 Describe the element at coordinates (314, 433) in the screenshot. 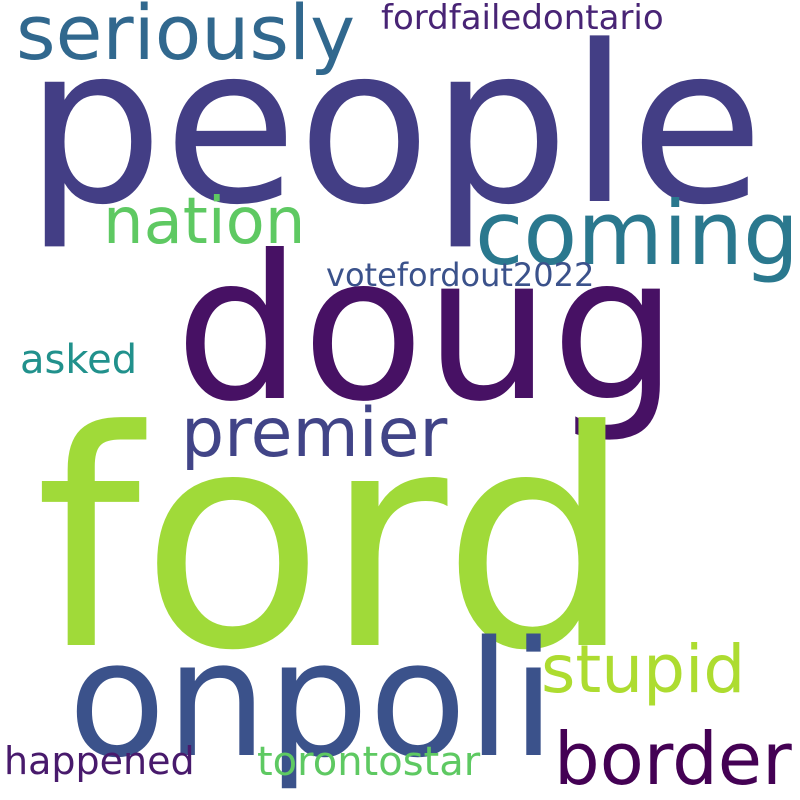

I see `word-premier: premier` at that location.